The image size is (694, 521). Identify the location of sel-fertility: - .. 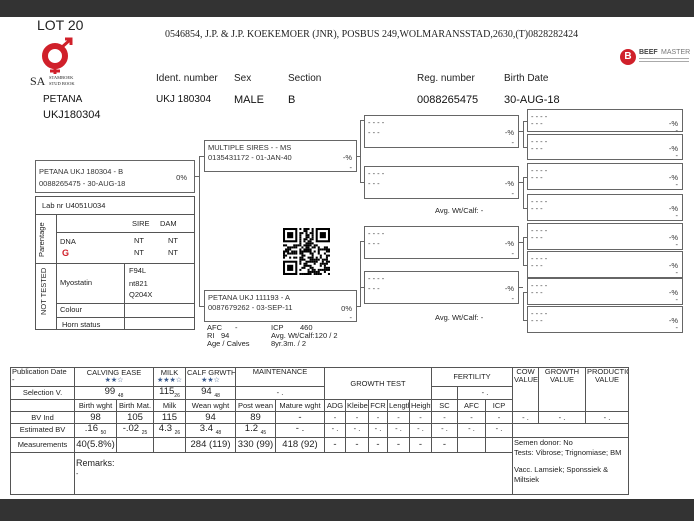
(485, 393).